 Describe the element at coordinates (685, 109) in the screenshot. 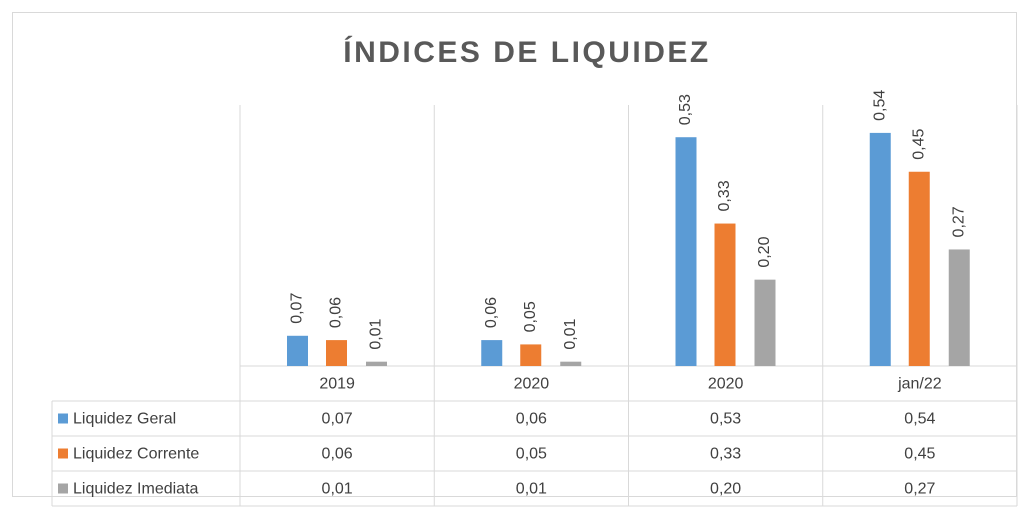

I see `data-label: 0,53` at that location.